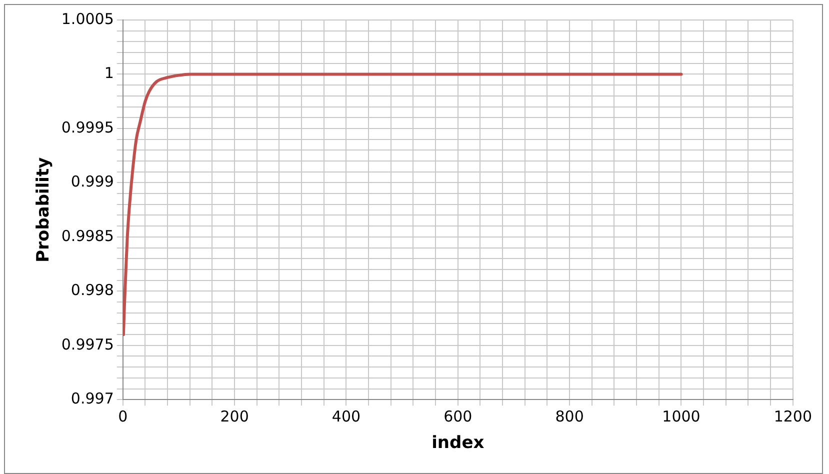  I want to click on y-tick-label: 1.0005, so click(87, 19).